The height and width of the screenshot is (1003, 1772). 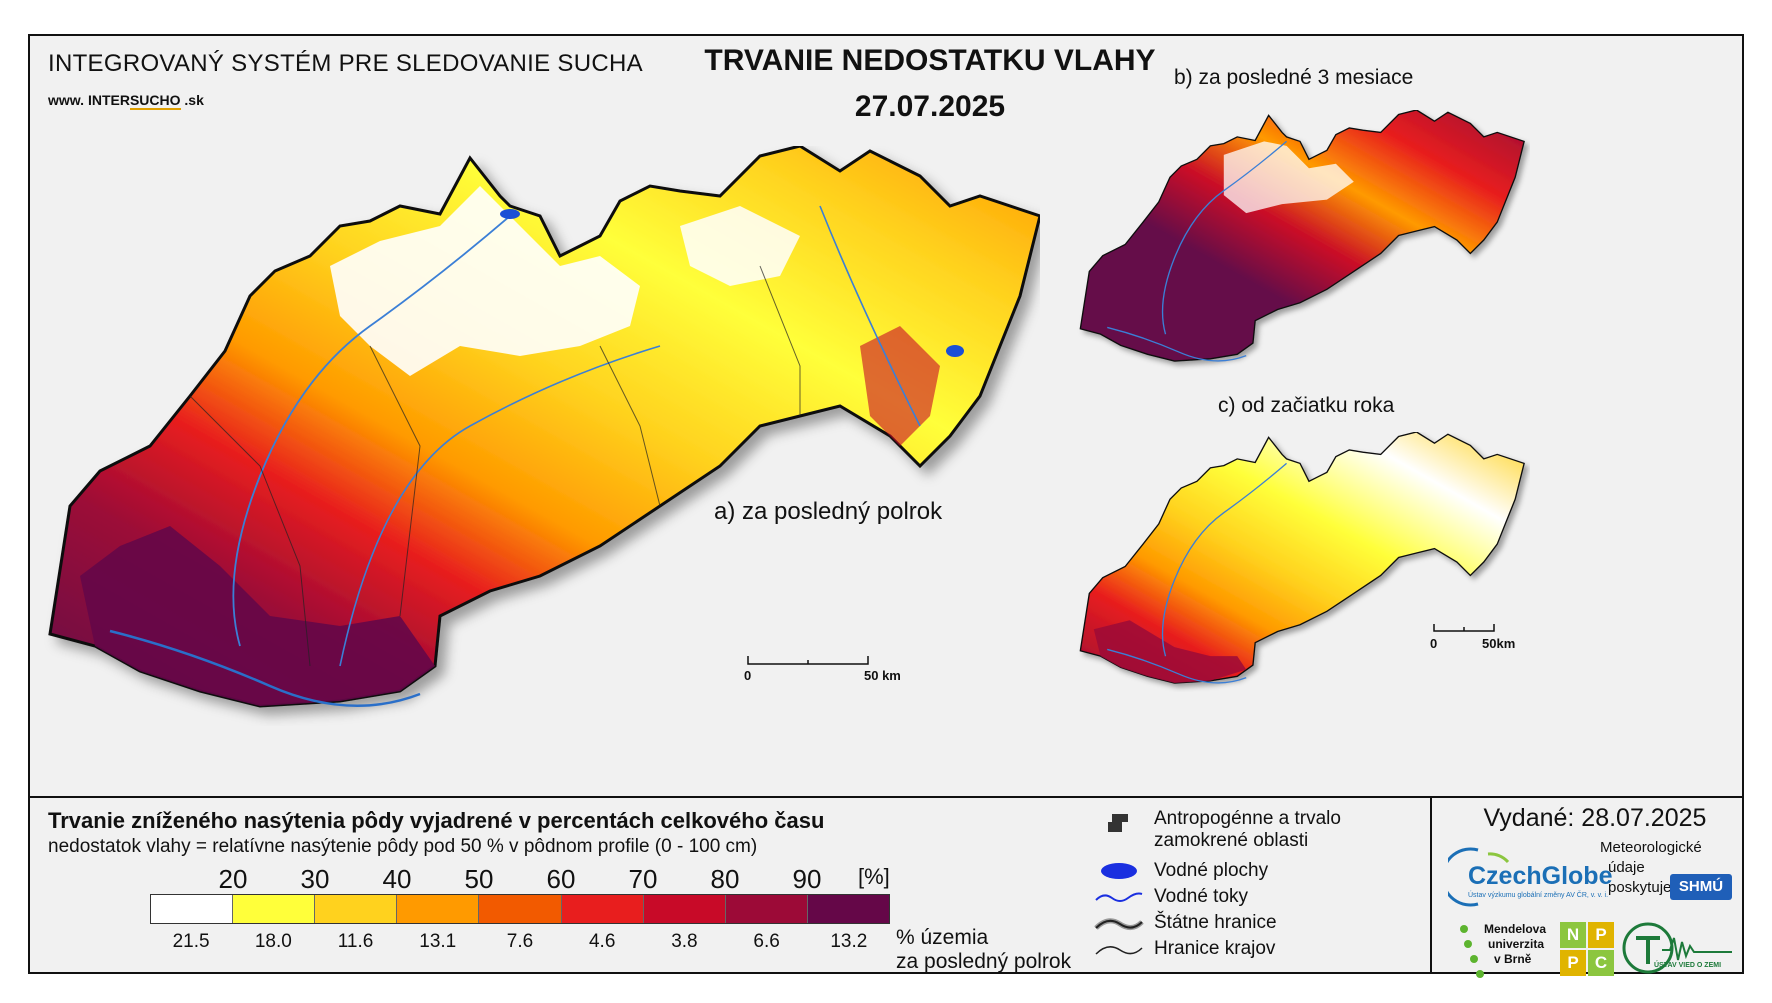 What do you see at coordinates (1288, 177) in the screenshot?
I see `low-deficit-zone-b` at bounding box center [1288, 177].